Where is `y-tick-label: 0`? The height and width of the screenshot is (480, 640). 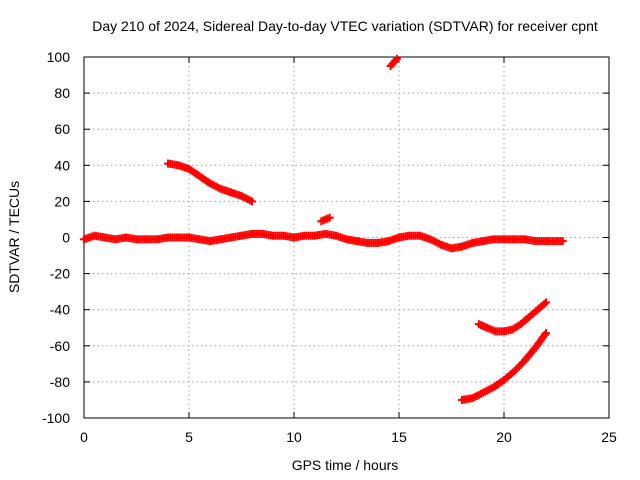
y-tick-label: 0 is located at coordinates (66, 238).